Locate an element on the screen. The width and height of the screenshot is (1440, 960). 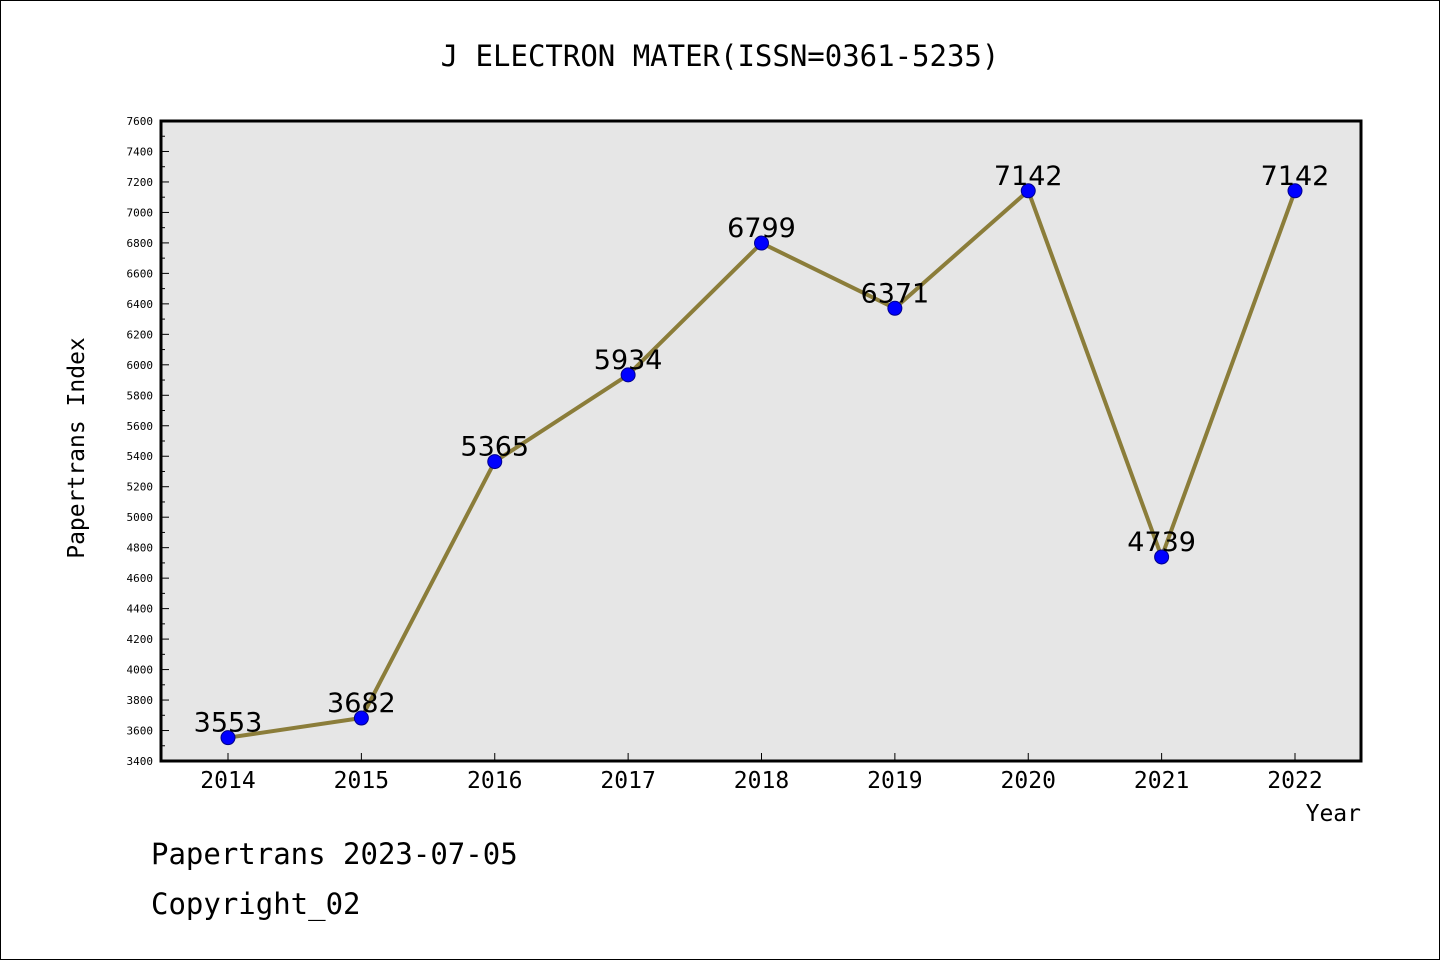
y-tick-label: 5800 is located at coordinates (140, 395).